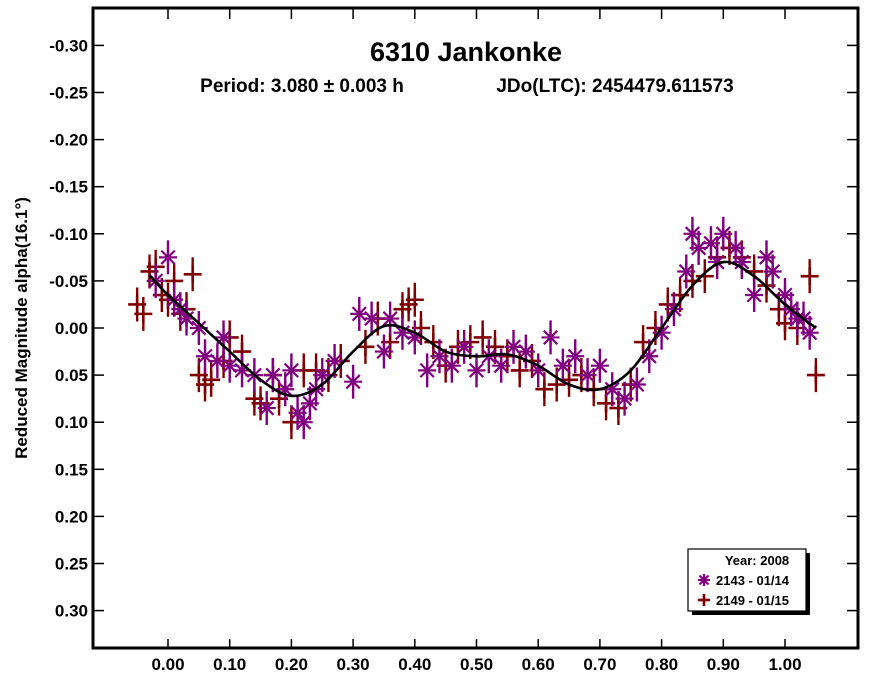  I want to click on x-tick-label: 0.00, so click(167, 664).